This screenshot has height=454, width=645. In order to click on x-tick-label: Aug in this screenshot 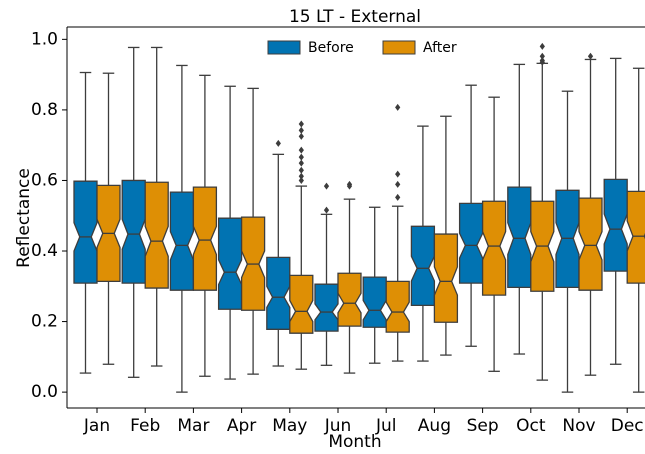, I will do `click(434, 426)`.